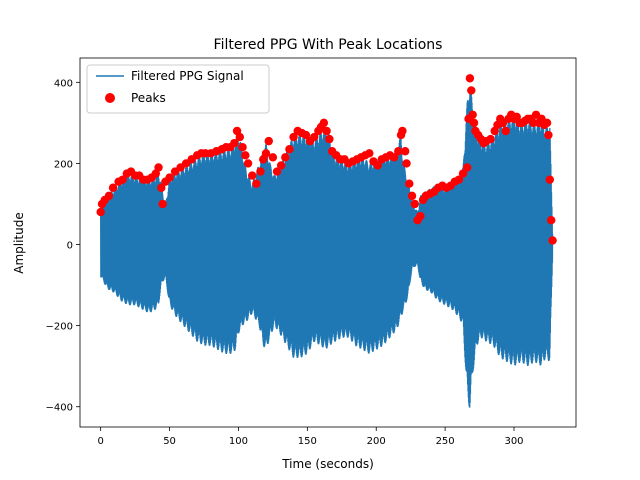 The height and width of the screenshot is (480, 640). Describe the element at coordinates (100, 441) in the screenshot. I see `x-tick-label: 0` at that location.